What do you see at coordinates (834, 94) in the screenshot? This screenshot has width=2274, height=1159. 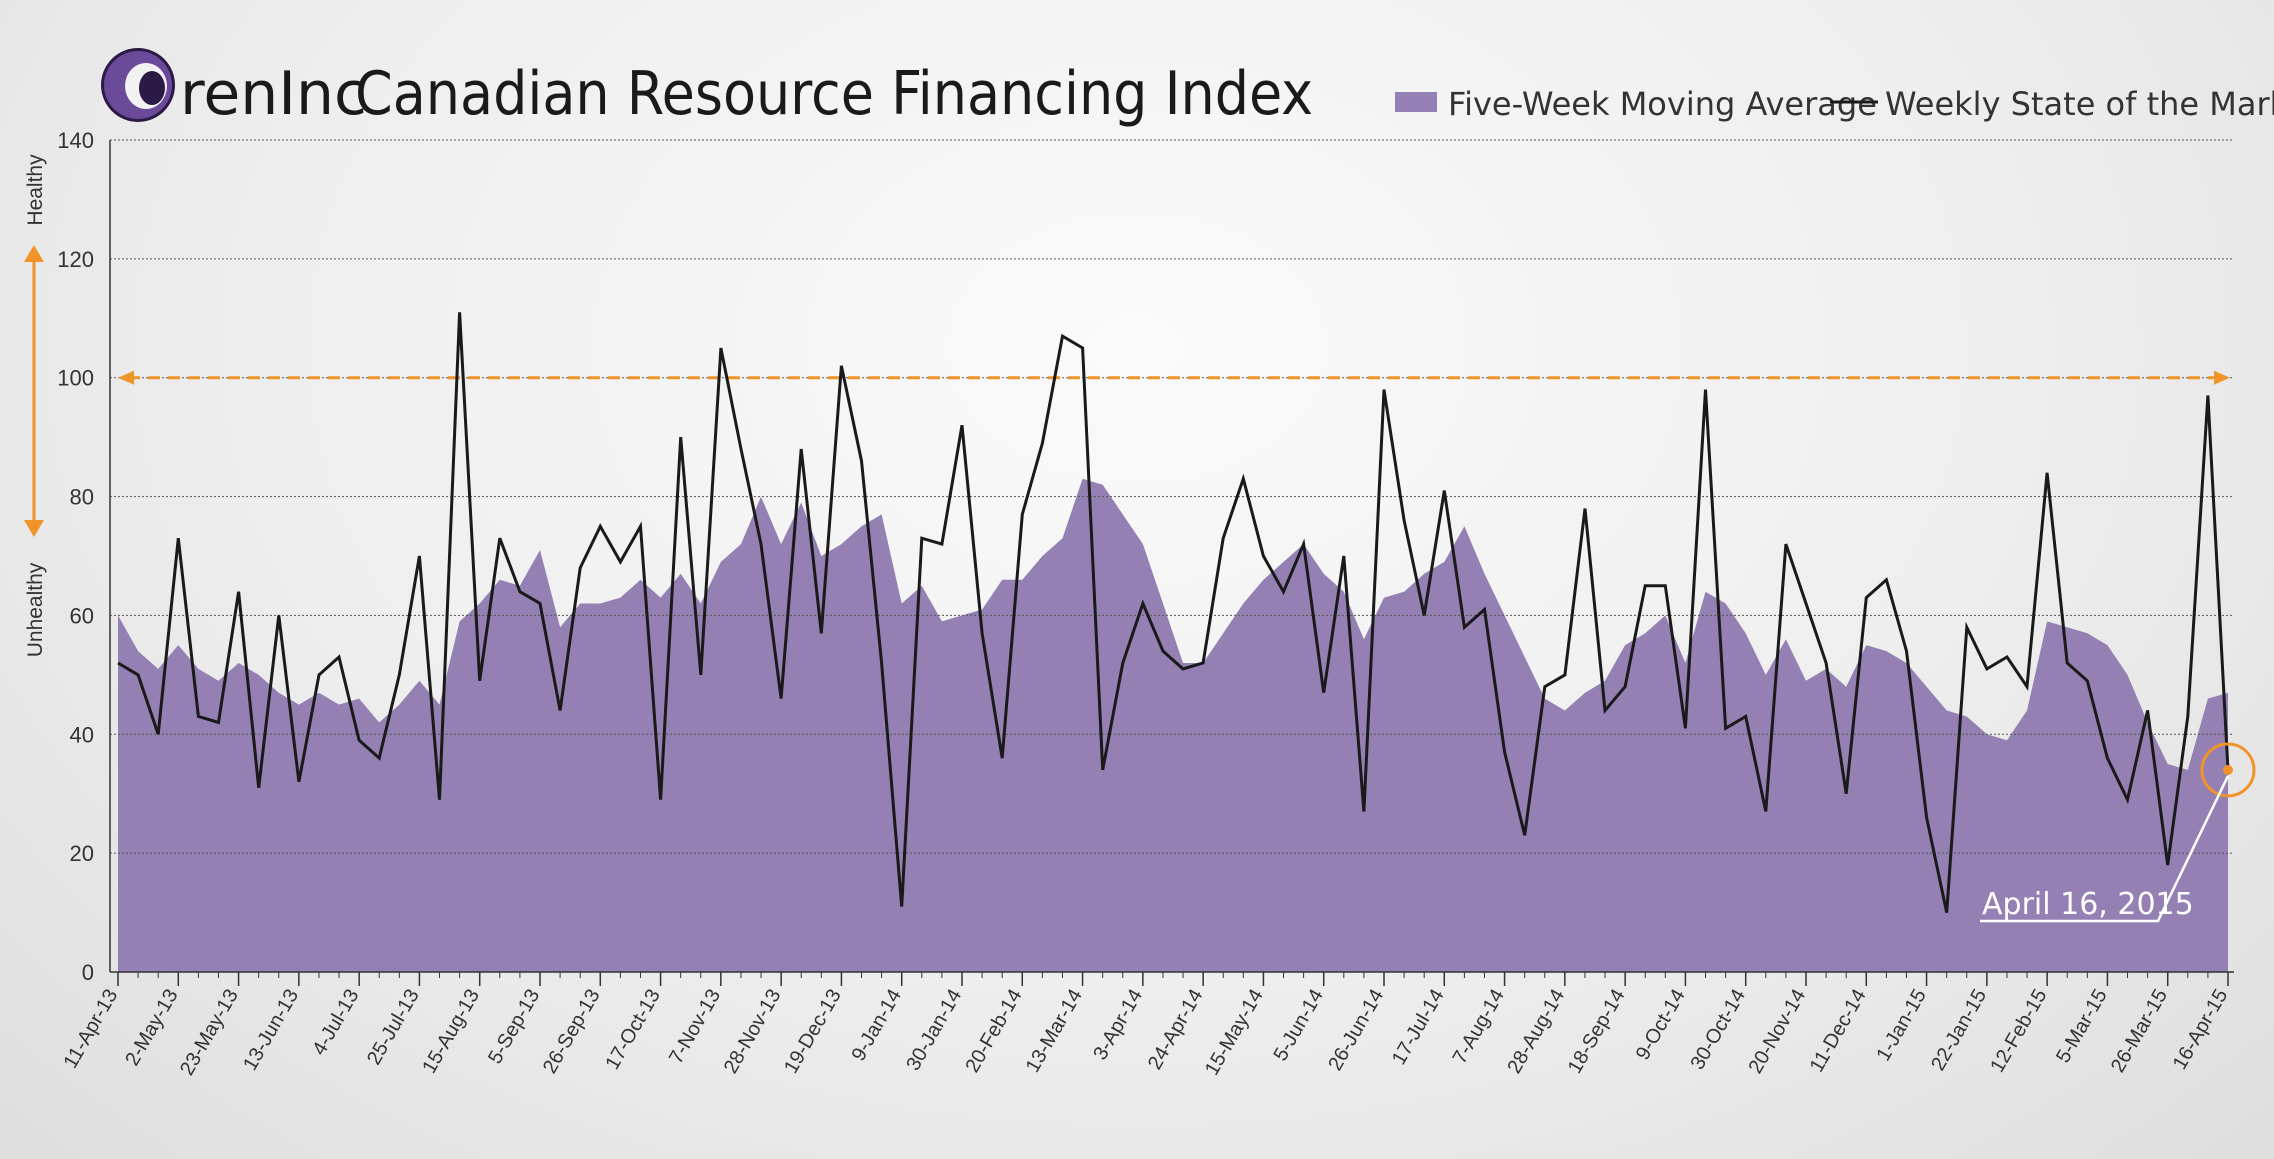 I see `chart-title: Canadian Resource Financing Index` at bounding box center [834, 94].